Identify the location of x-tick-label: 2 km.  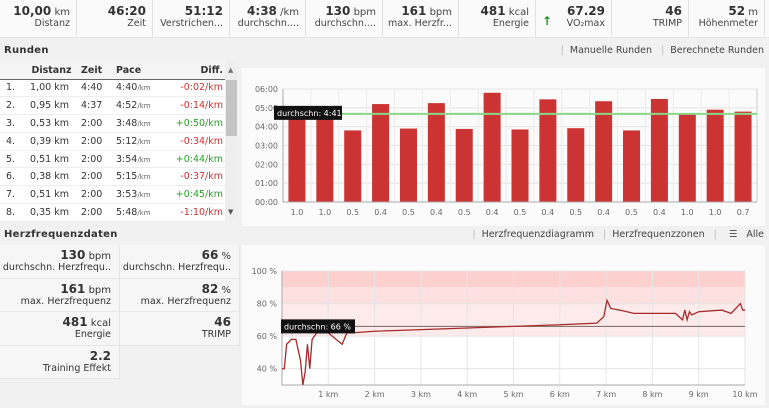
(375, 394).